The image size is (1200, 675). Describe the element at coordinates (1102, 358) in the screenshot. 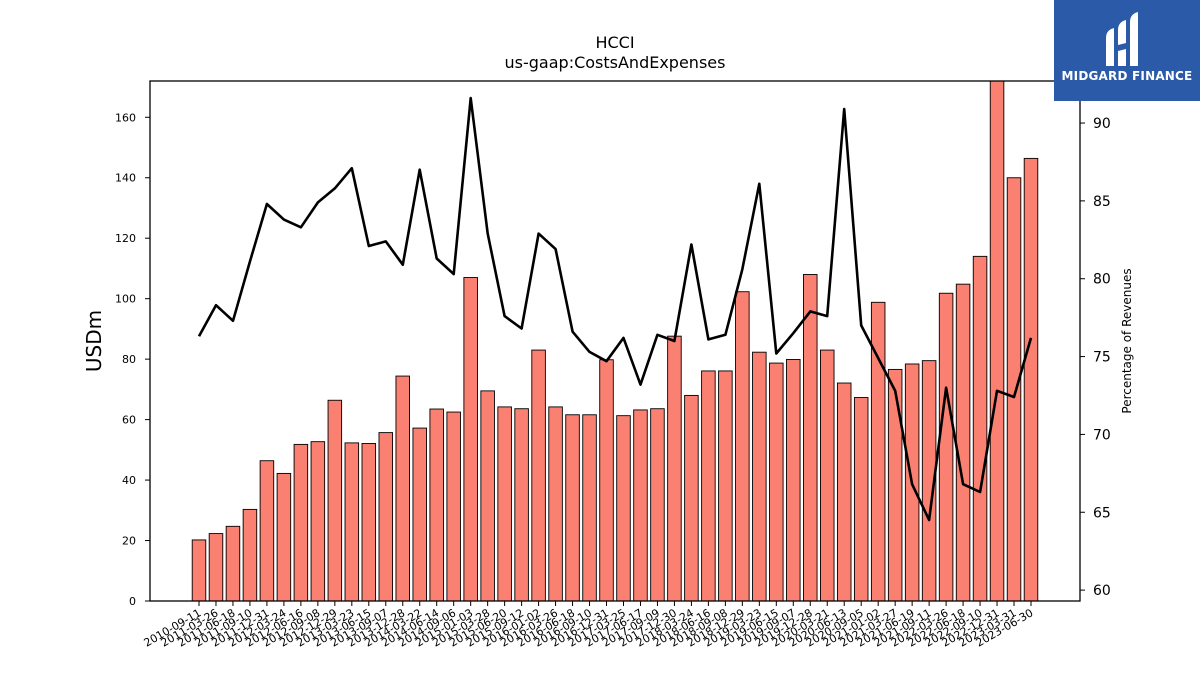

I see `y2-tick-label: 75` at that location.